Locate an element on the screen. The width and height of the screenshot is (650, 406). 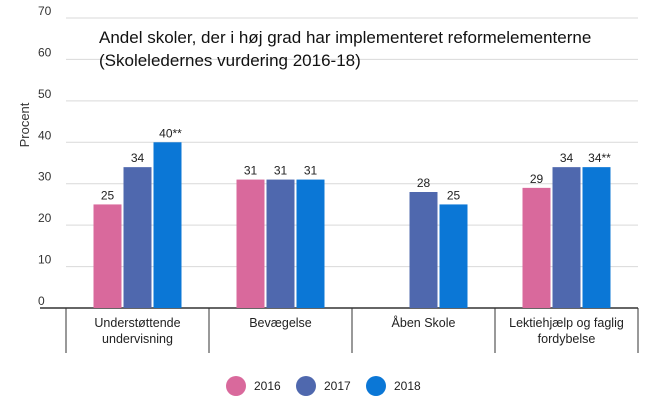
data-label: 29 is located at coordinates (537, 179).